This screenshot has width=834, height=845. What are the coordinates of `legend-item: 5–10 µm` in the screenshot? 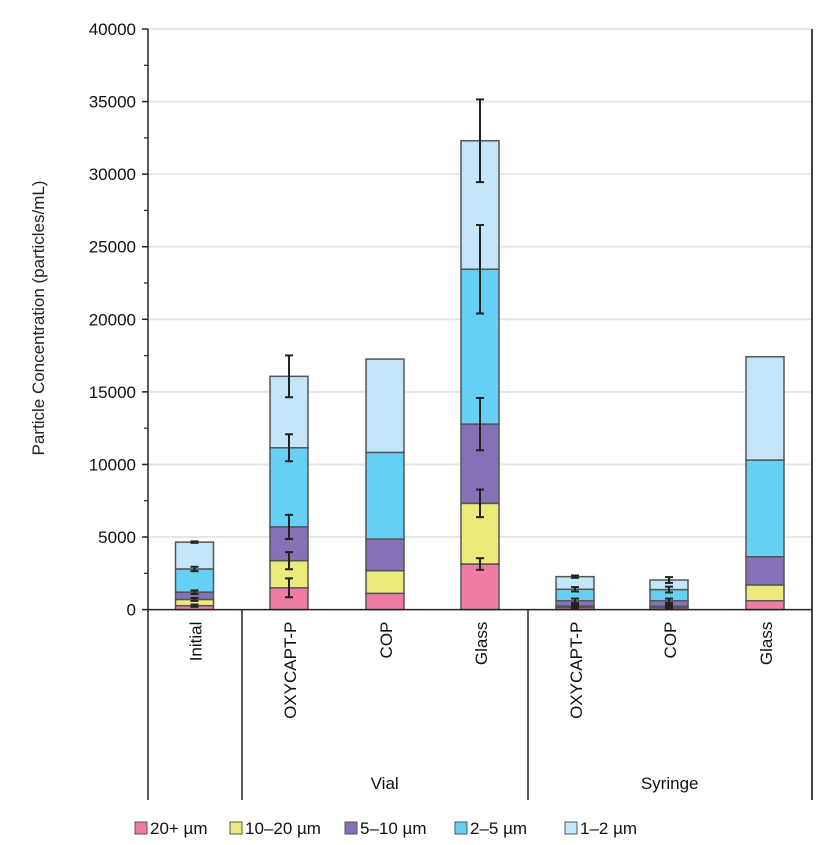 It's located at (385, 828).